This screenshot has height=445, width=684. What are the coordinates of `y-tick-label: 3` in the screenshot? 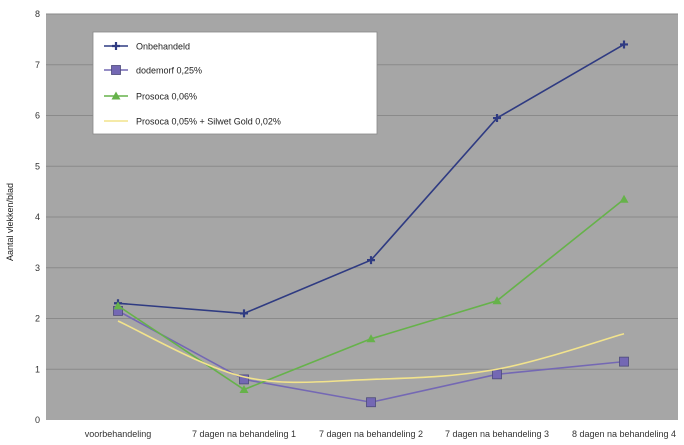 It's located at (37, 268).